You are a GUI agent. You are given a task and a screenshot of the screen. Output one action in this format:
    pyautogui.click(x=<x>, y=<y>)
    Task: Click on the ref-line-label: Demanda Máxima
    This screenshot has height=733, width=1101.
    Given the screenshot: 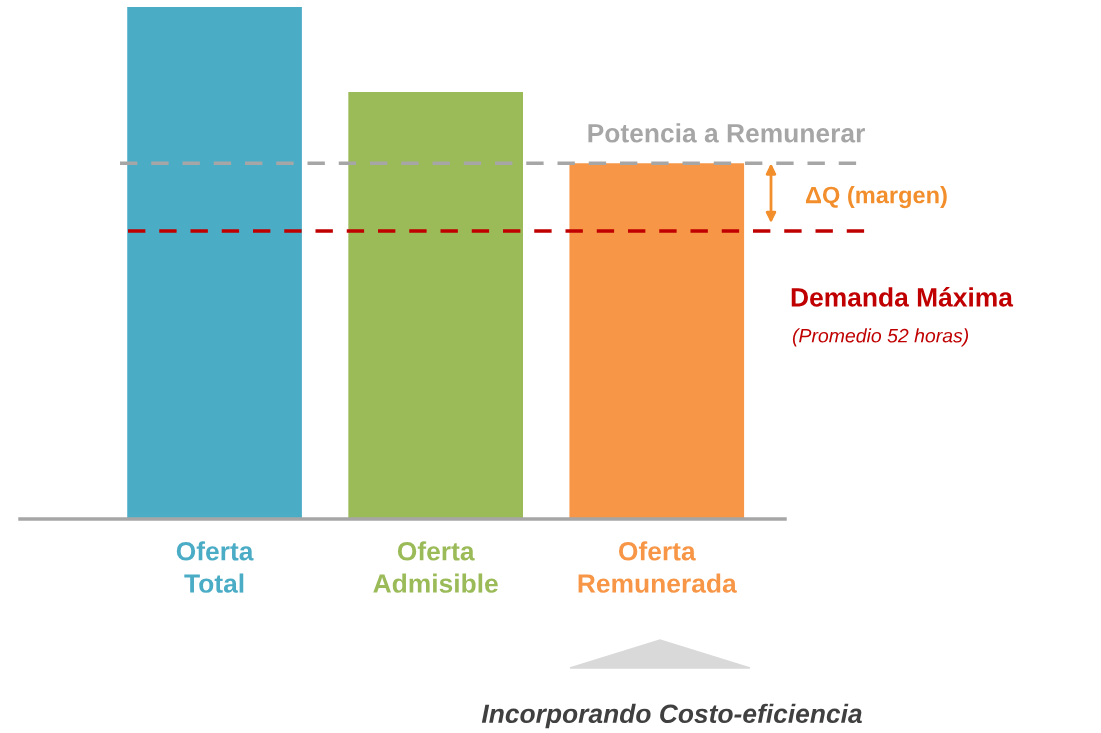 What is the action you would take?
    pyautogui.click(x=902, y=297)
    